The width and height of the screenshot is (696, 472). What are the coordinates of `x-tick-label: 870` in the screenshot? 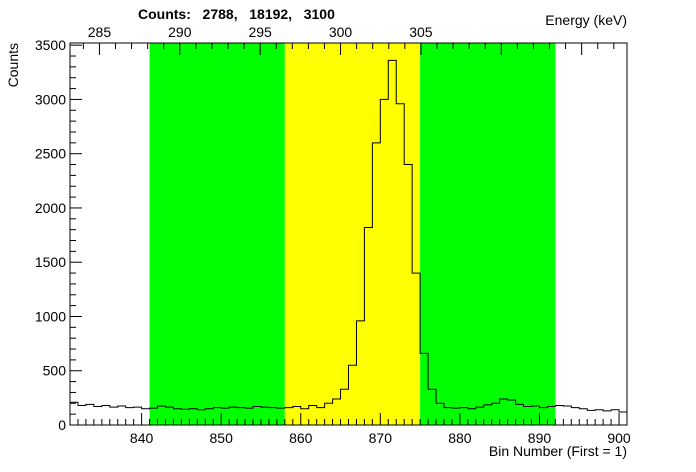 It's located at (381, 438).